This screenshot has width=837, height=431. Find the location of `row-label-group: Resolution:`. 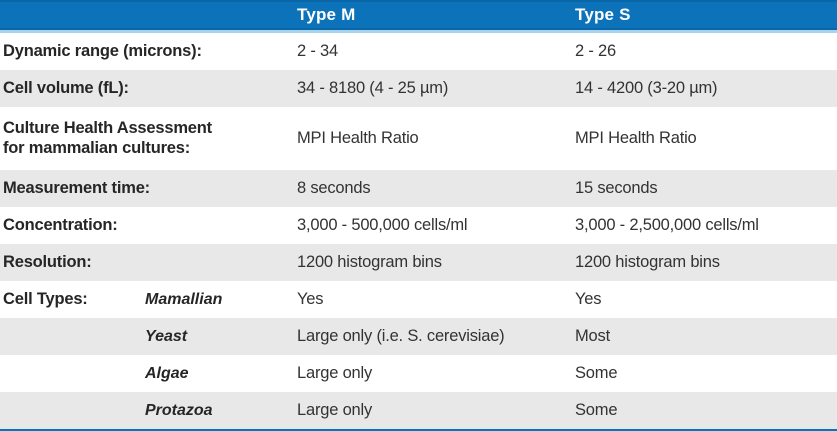

row-label-group: Resolution: is located at coordinates (148, 262).